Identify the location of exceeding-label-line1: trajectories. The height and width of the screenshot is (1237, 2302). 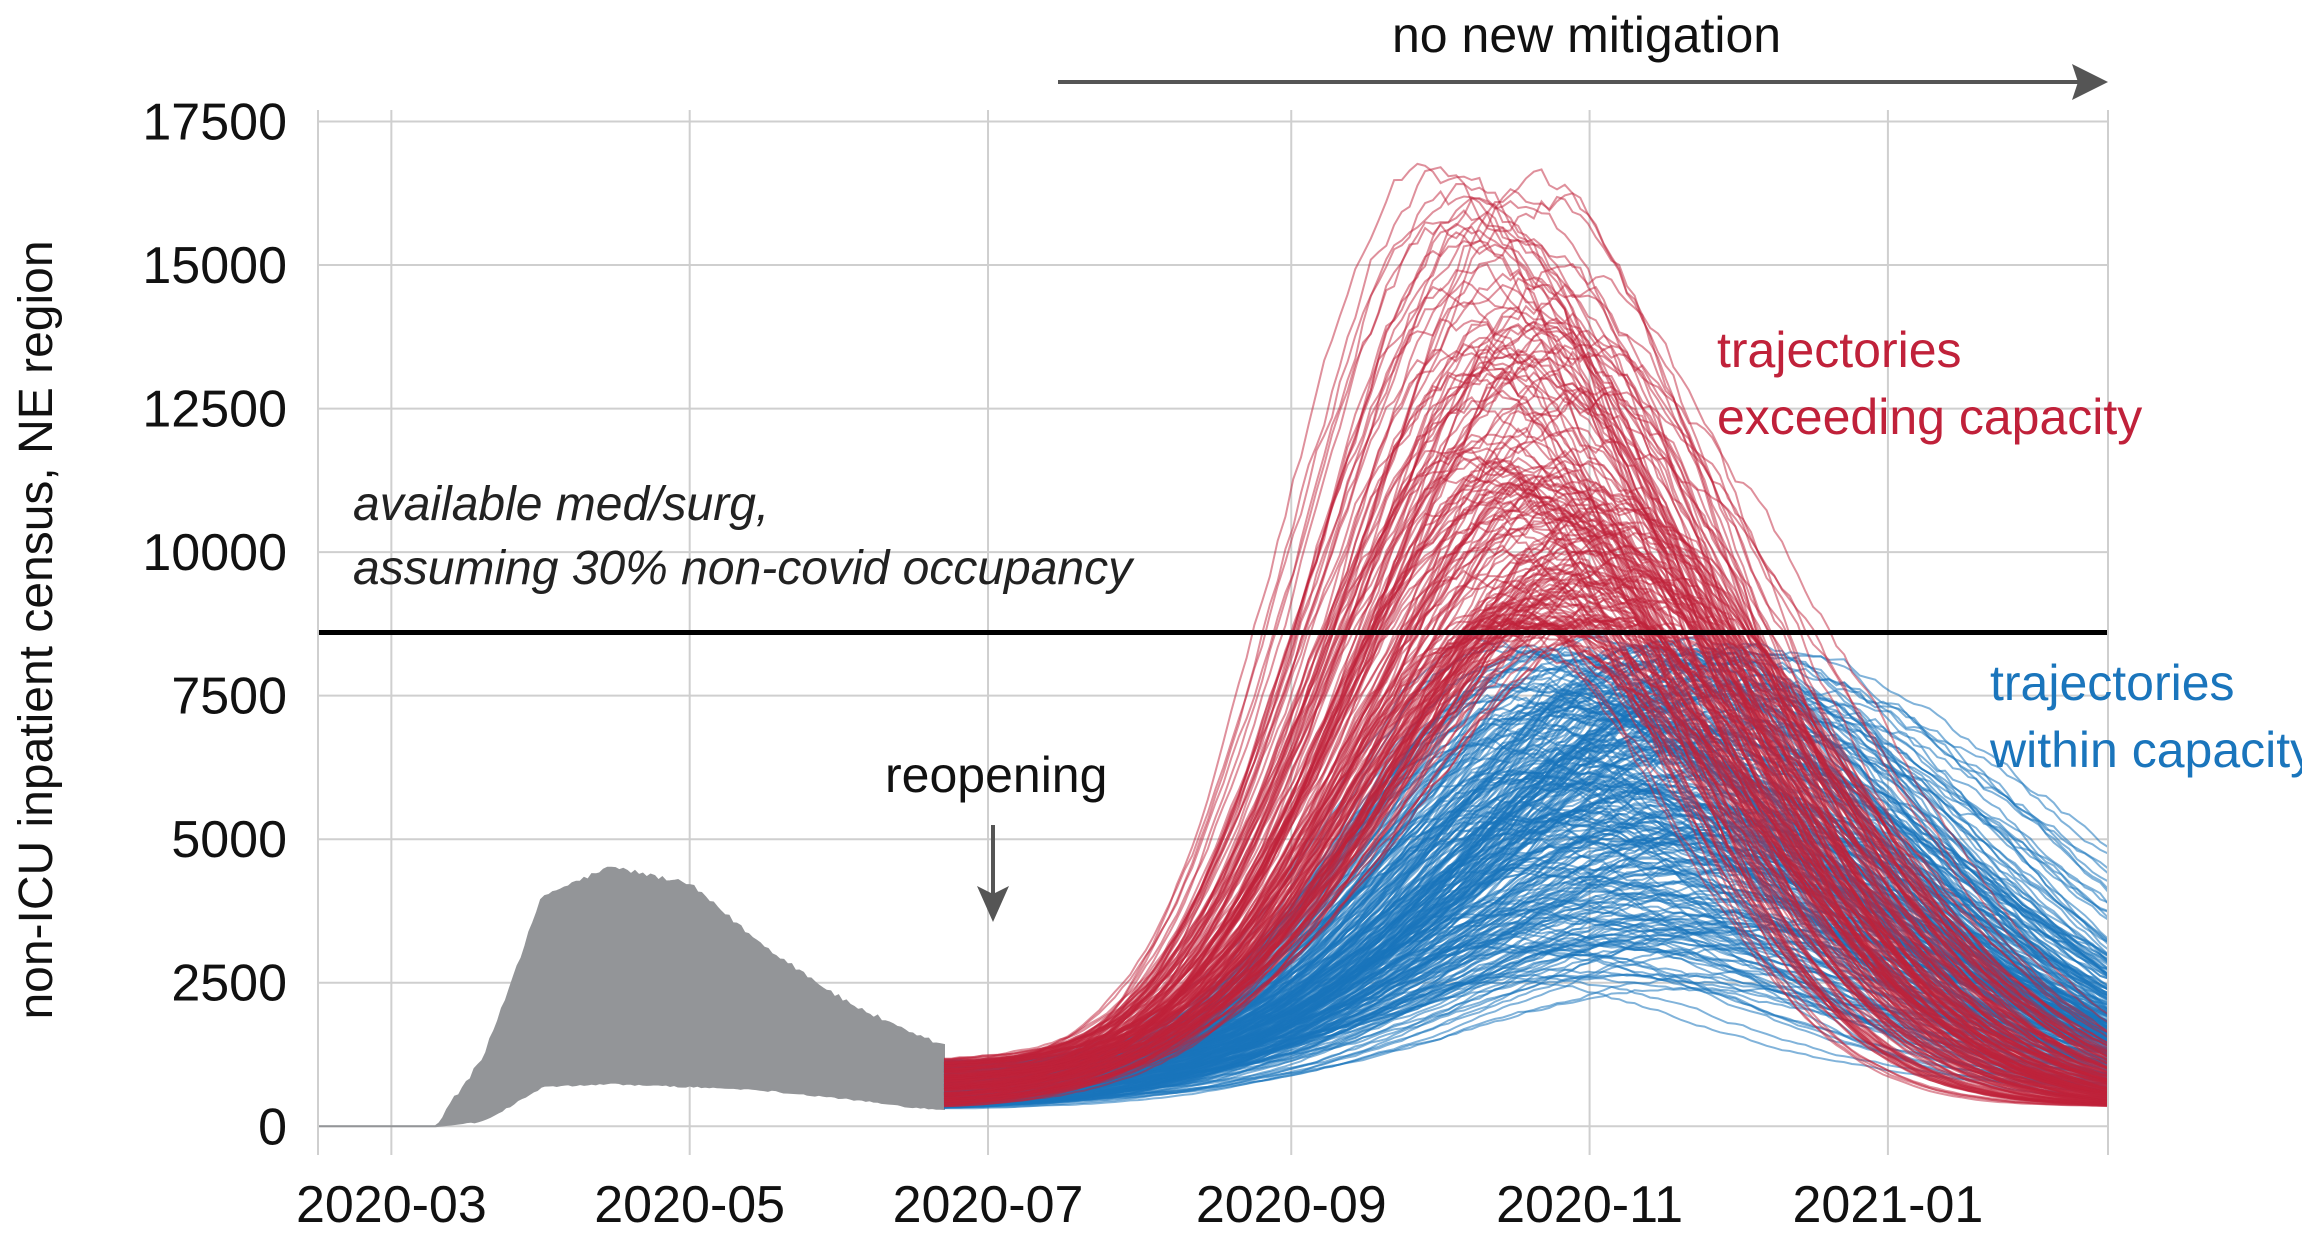
(1839, 350).